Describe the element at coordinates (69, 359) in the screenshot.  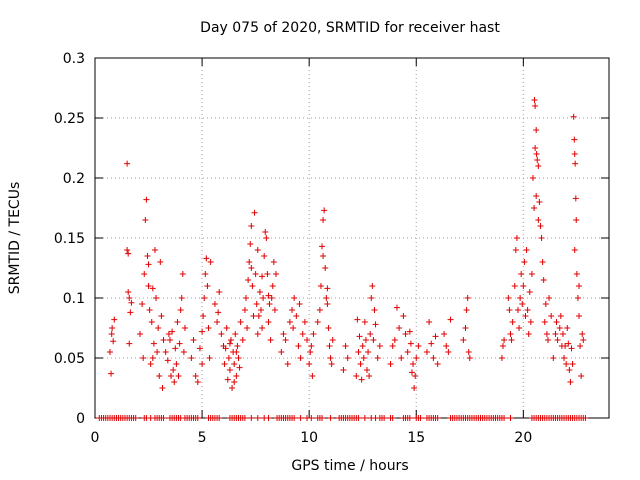
I see `y-tick-label: 0.05` at that location.